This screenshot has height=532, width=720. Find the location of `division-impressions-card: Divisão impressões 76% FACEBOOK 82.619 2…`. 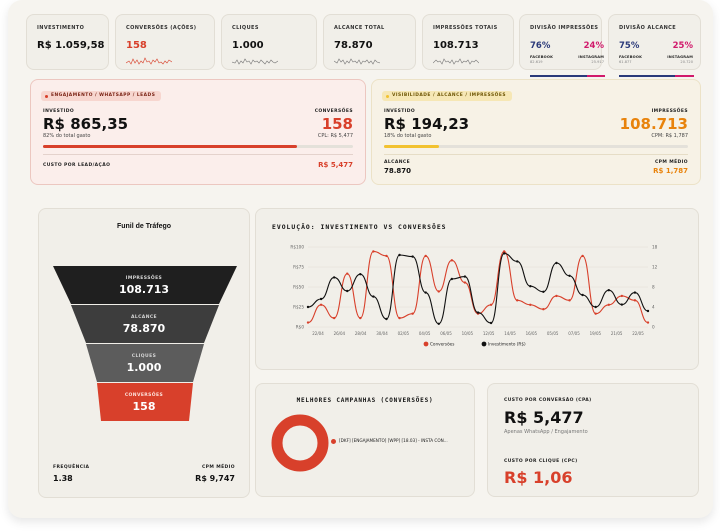

division-impressions-card: Divisão impressões 76% FACEBOOK 82.619 2… is located at coordinates (562, 45).